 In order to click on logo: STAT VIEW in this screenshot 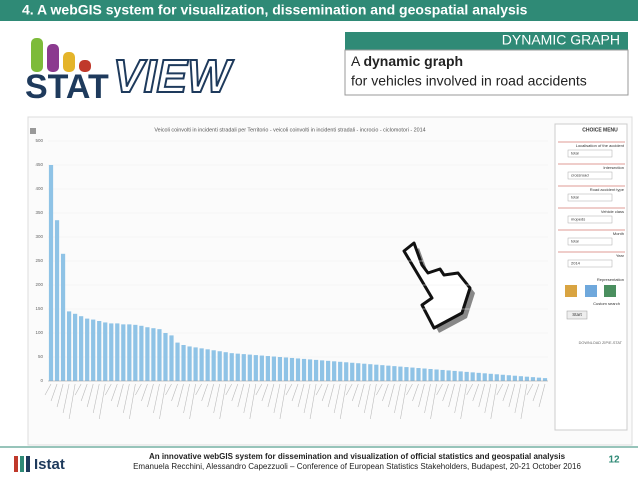, I will do `click(130, 72)`.